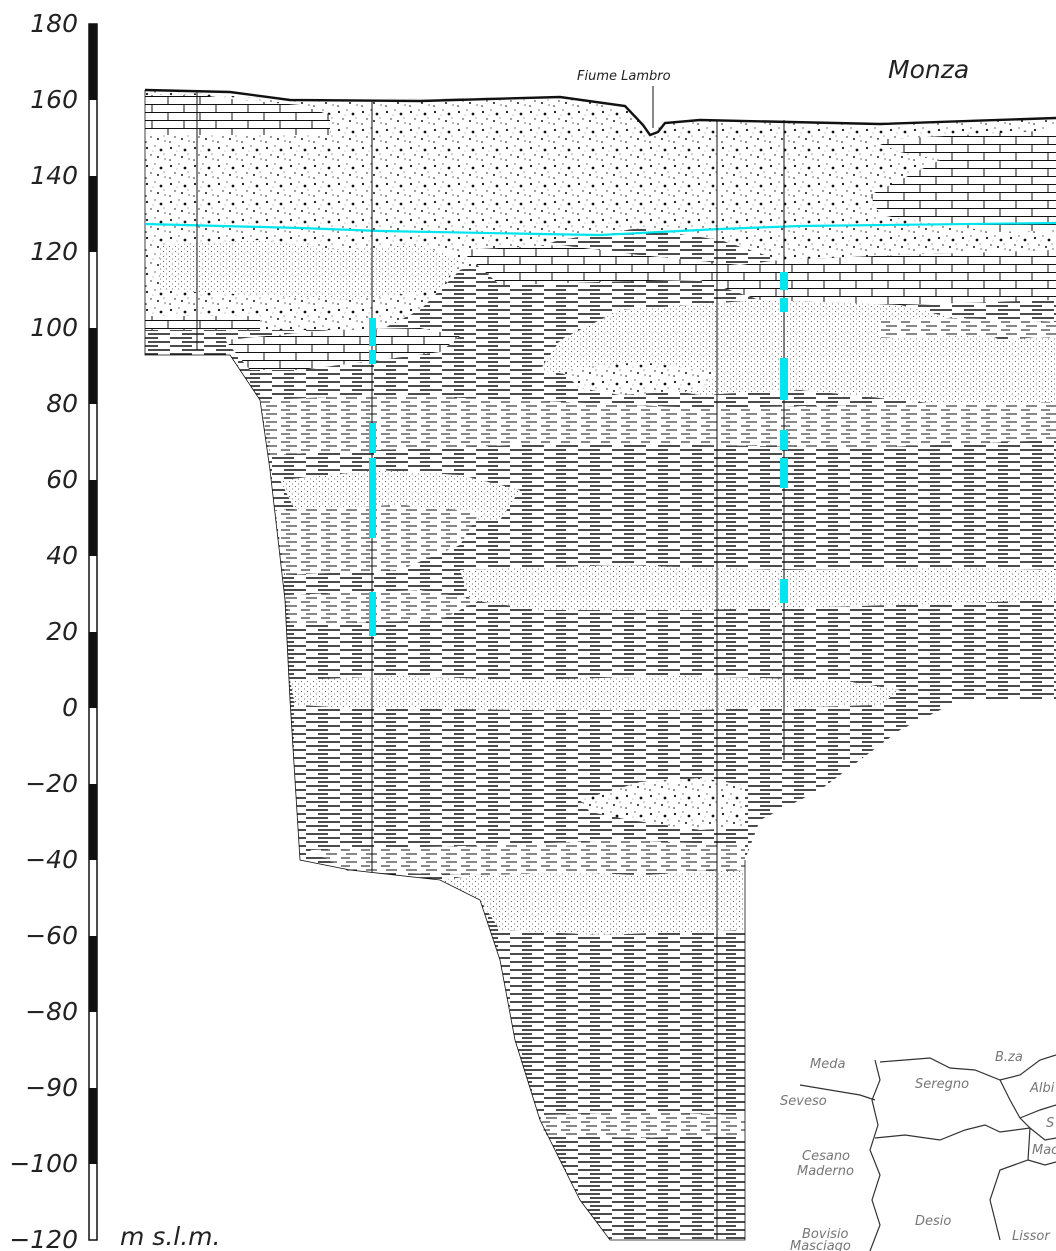  I want to click on tick-label: −120, so click(43, 1238).